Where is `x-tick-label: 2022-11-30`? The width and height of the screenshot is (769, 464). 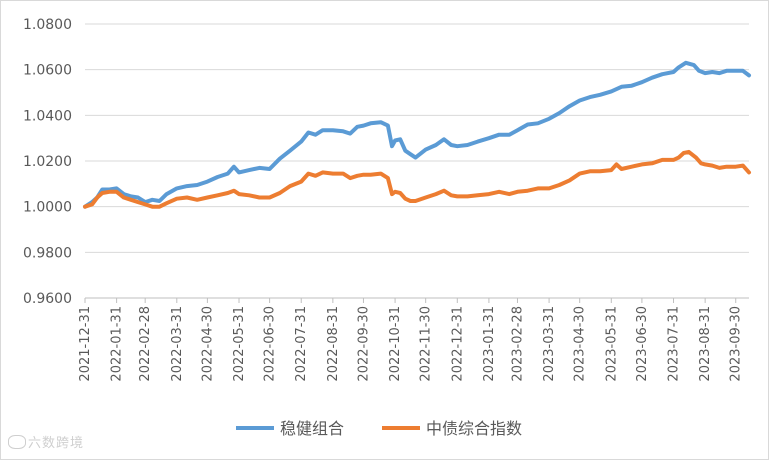
x-tick-label: 2022-11-30 is located at coordinates (426, 344).